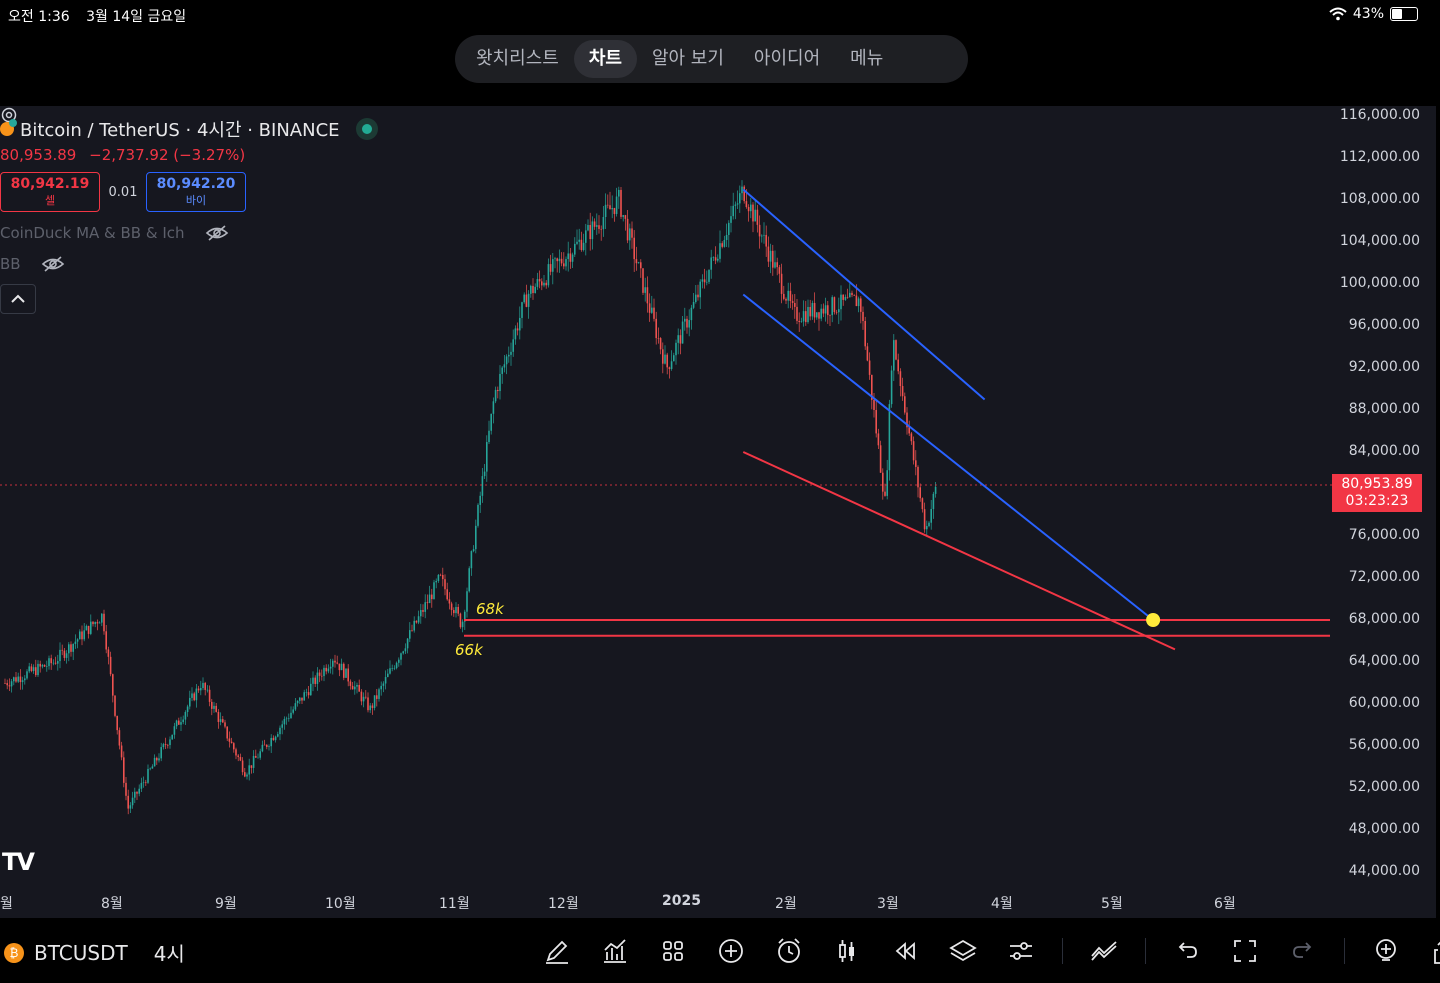 The width and height of the screenshot is (1440, 983). What do you see at coordinates (963, 951) in the screenshot?
I see `layers-icon` at bounding box center [963, 951].